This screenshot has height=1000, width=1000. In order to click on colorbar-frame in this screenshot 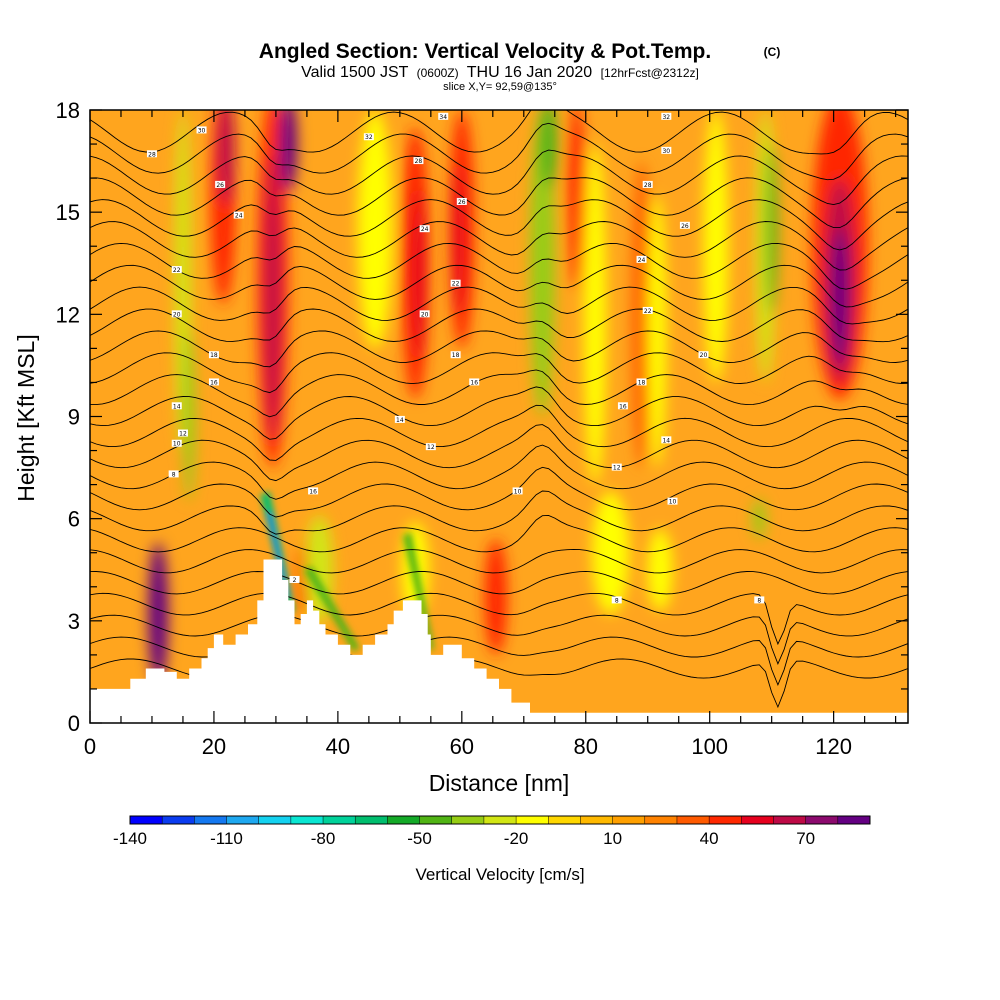, I will do `click(500, 820)`.